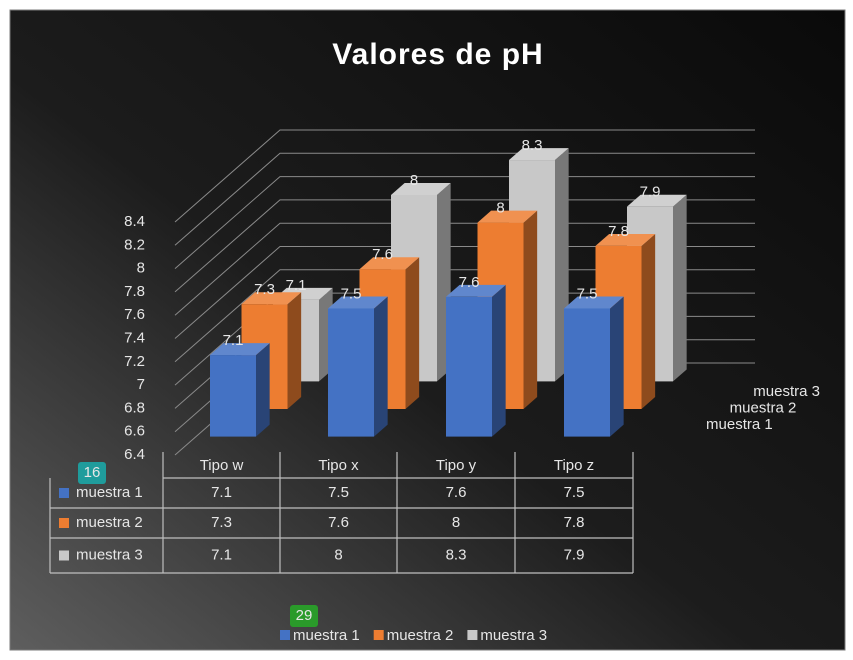 This screenshot has width=853, height=660. I want to click on y-tick-label: 8.2, so click(134, 244).